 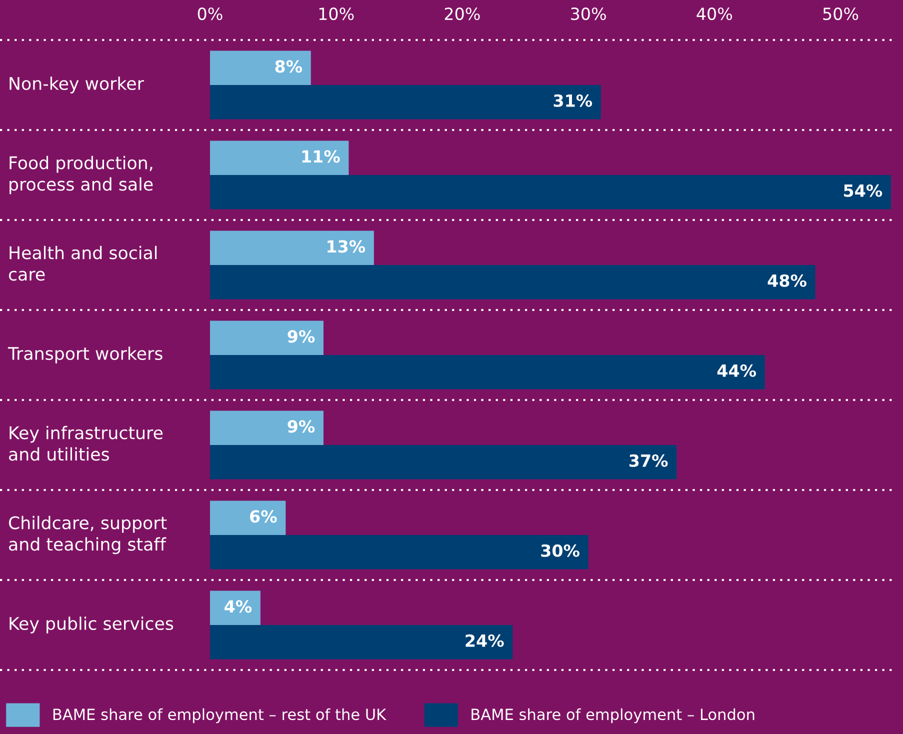 What do you see at coordinates (77, 85) in the screenshot?
I see `y-tick-label: Non-key worker` at bounding box center [77, 85].